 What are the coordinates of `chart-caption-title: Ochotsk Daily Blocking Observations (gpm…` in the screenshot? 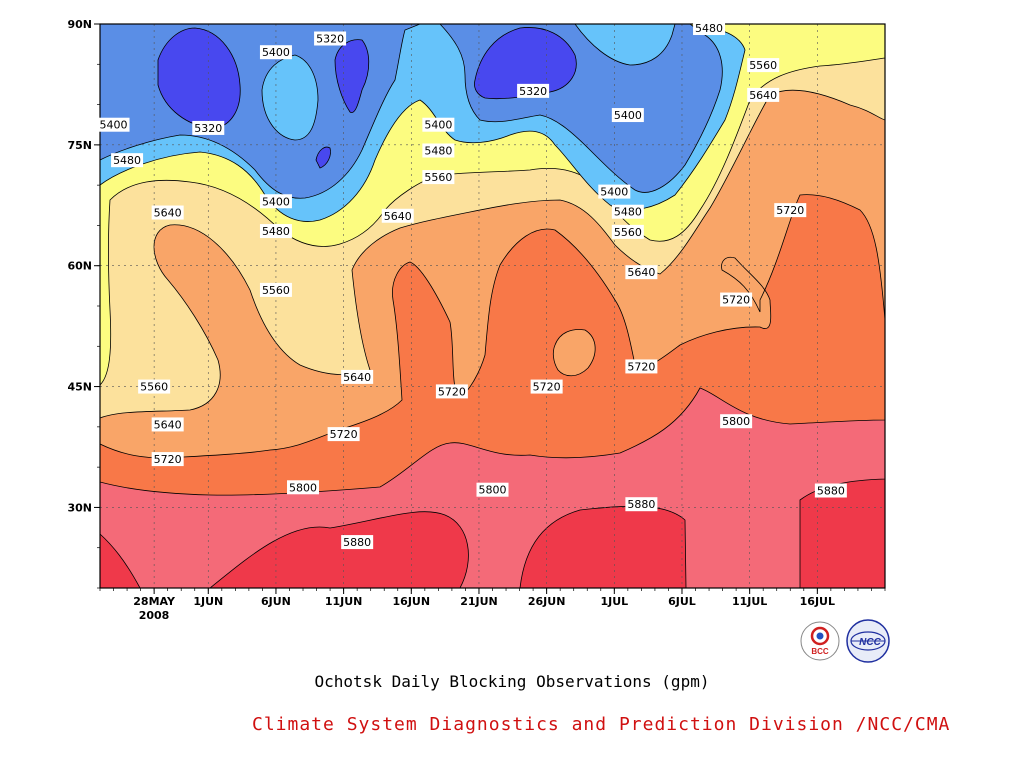 It's located at (512, 681).